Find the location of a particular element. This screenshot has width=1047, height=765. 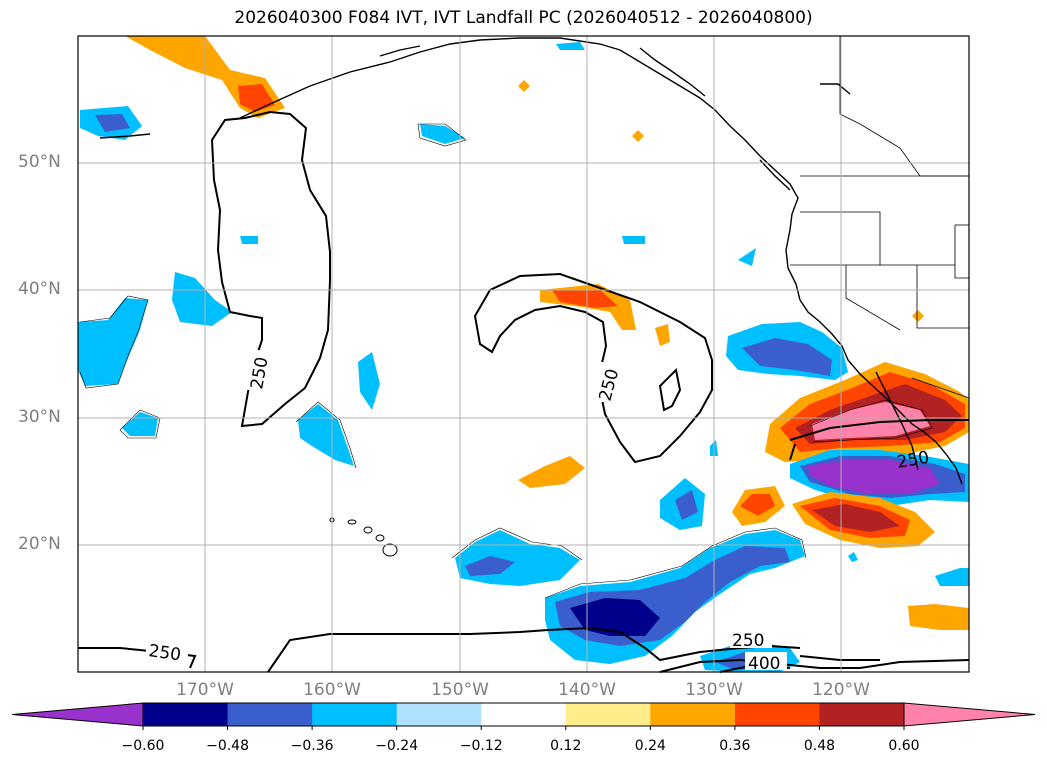

lat-label: 40°N is located at coordinates (39, 289).